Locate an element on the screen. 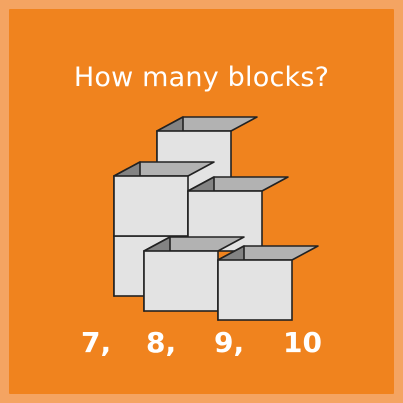  block-bottom-right is located at coordinates (268, 283).